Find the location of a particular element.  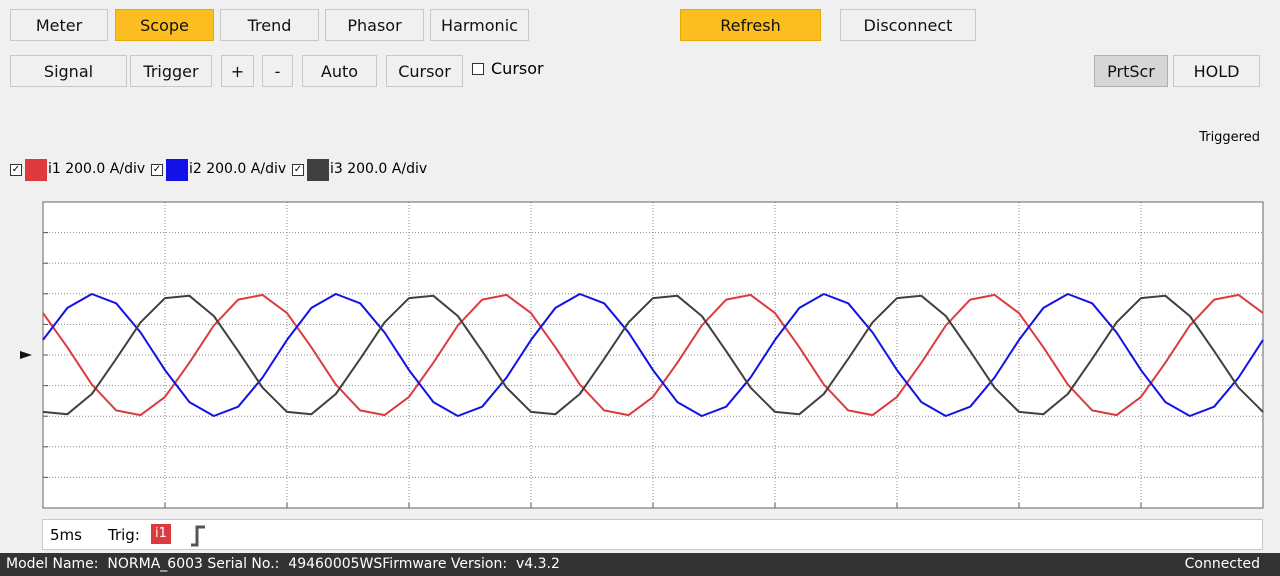

button: Harmonic is located at coordinates (479, 25).